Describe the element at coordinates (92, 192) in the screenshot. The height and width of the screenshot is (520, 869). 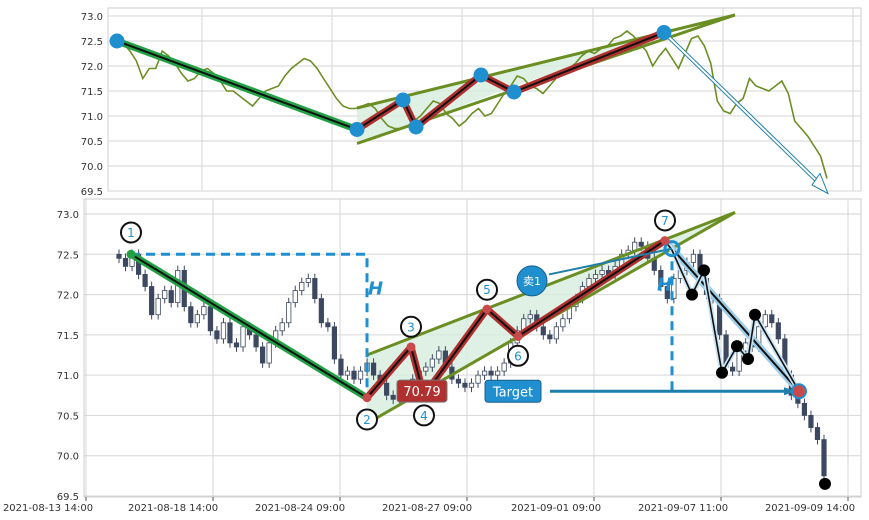
I see `top-y-tick-label: 69.5` at that location.